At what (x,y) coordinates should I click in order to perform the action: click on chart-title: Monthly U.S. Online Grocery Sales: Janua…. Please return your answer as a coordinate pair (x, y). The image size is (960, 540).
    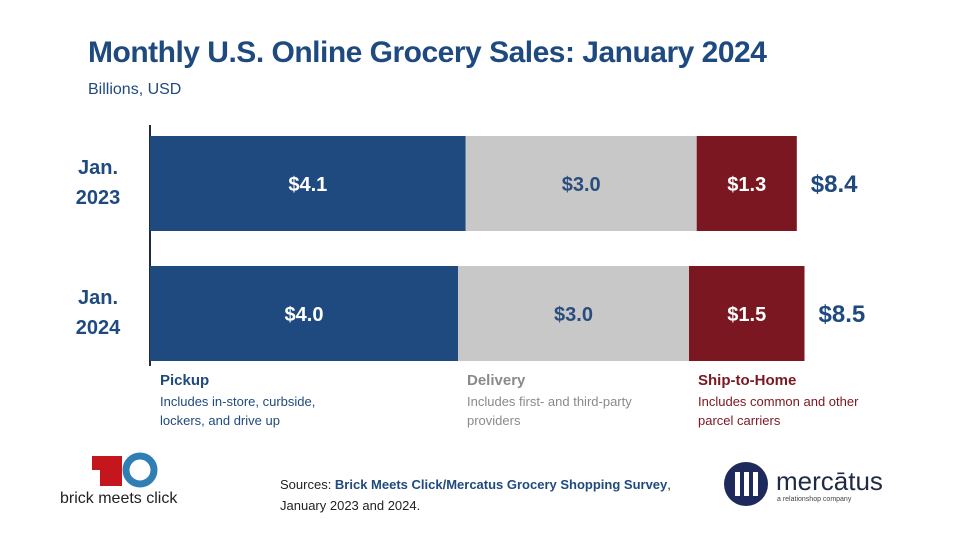
    Looking at the image, I should click on (427, 52).